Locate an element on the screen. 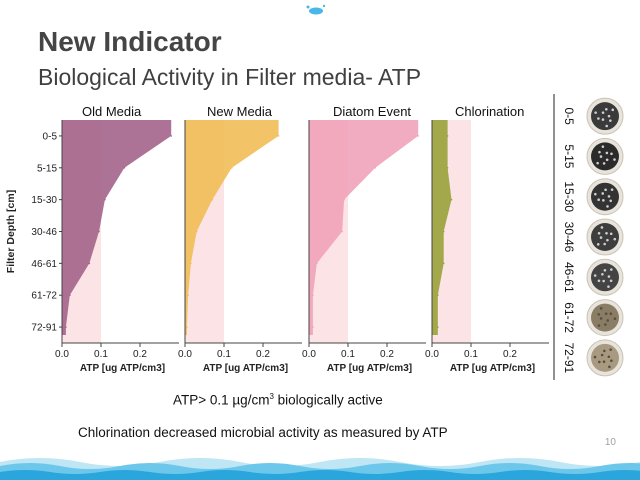 The width and height of the screenshot is (640, 480). y-axis-label: Filter Depth [cm] is located at coordinates (11, 231).